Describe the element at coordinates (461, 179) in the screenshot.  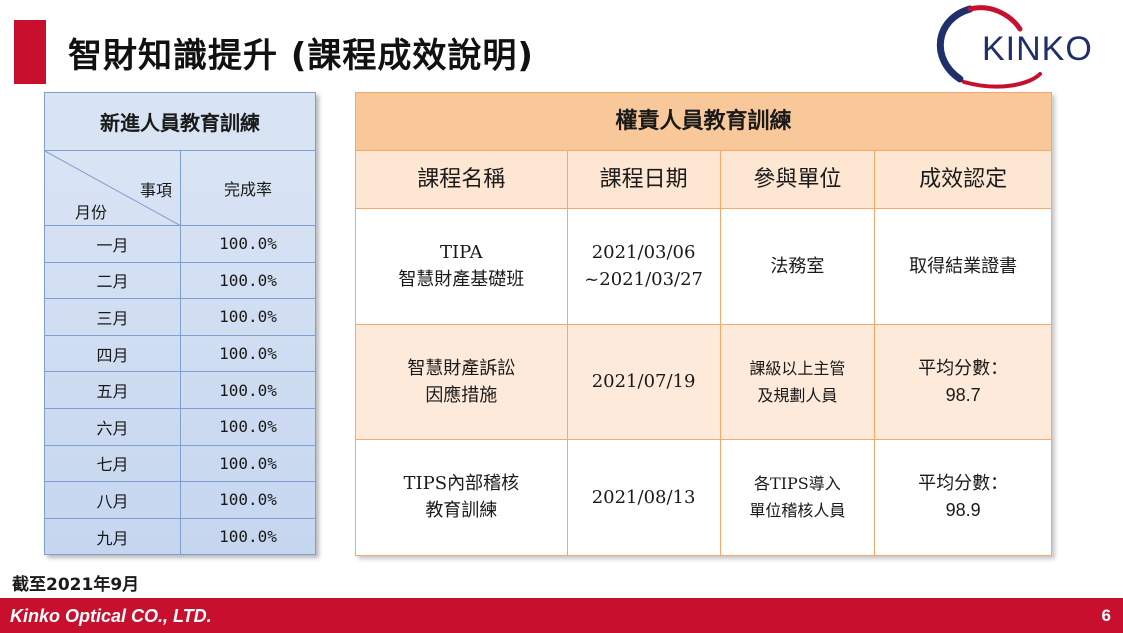
I see `course-name-header: 課程名稱` at that location.